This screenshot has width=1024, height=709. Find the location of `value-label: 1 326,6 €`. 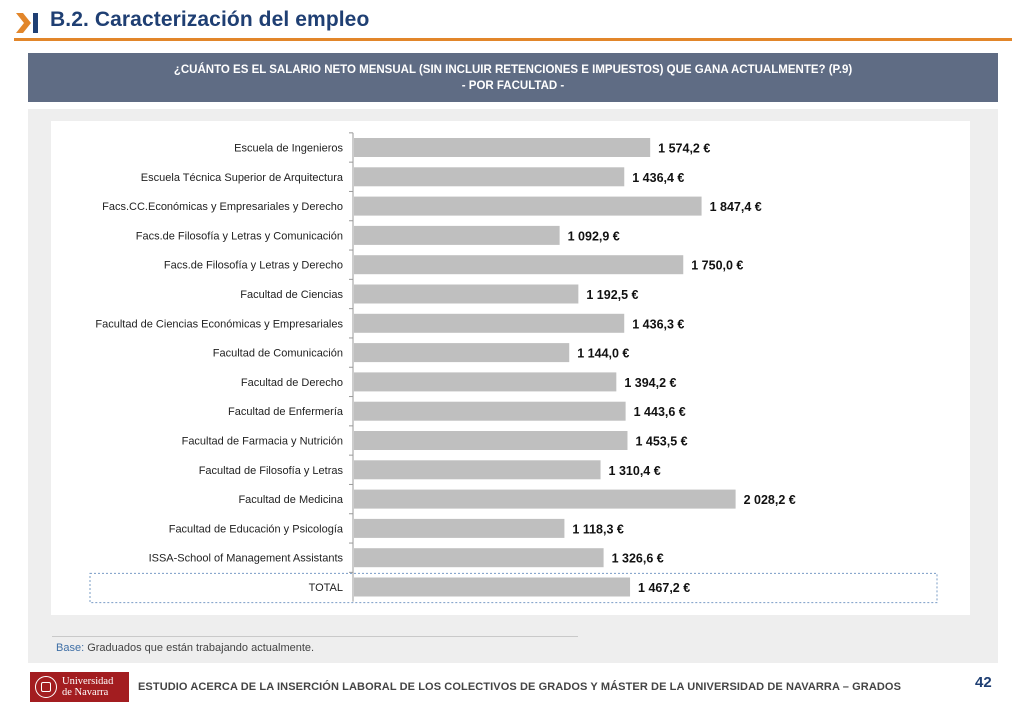

value-label: 1 326,6 € is located at coordinates (638, 559).